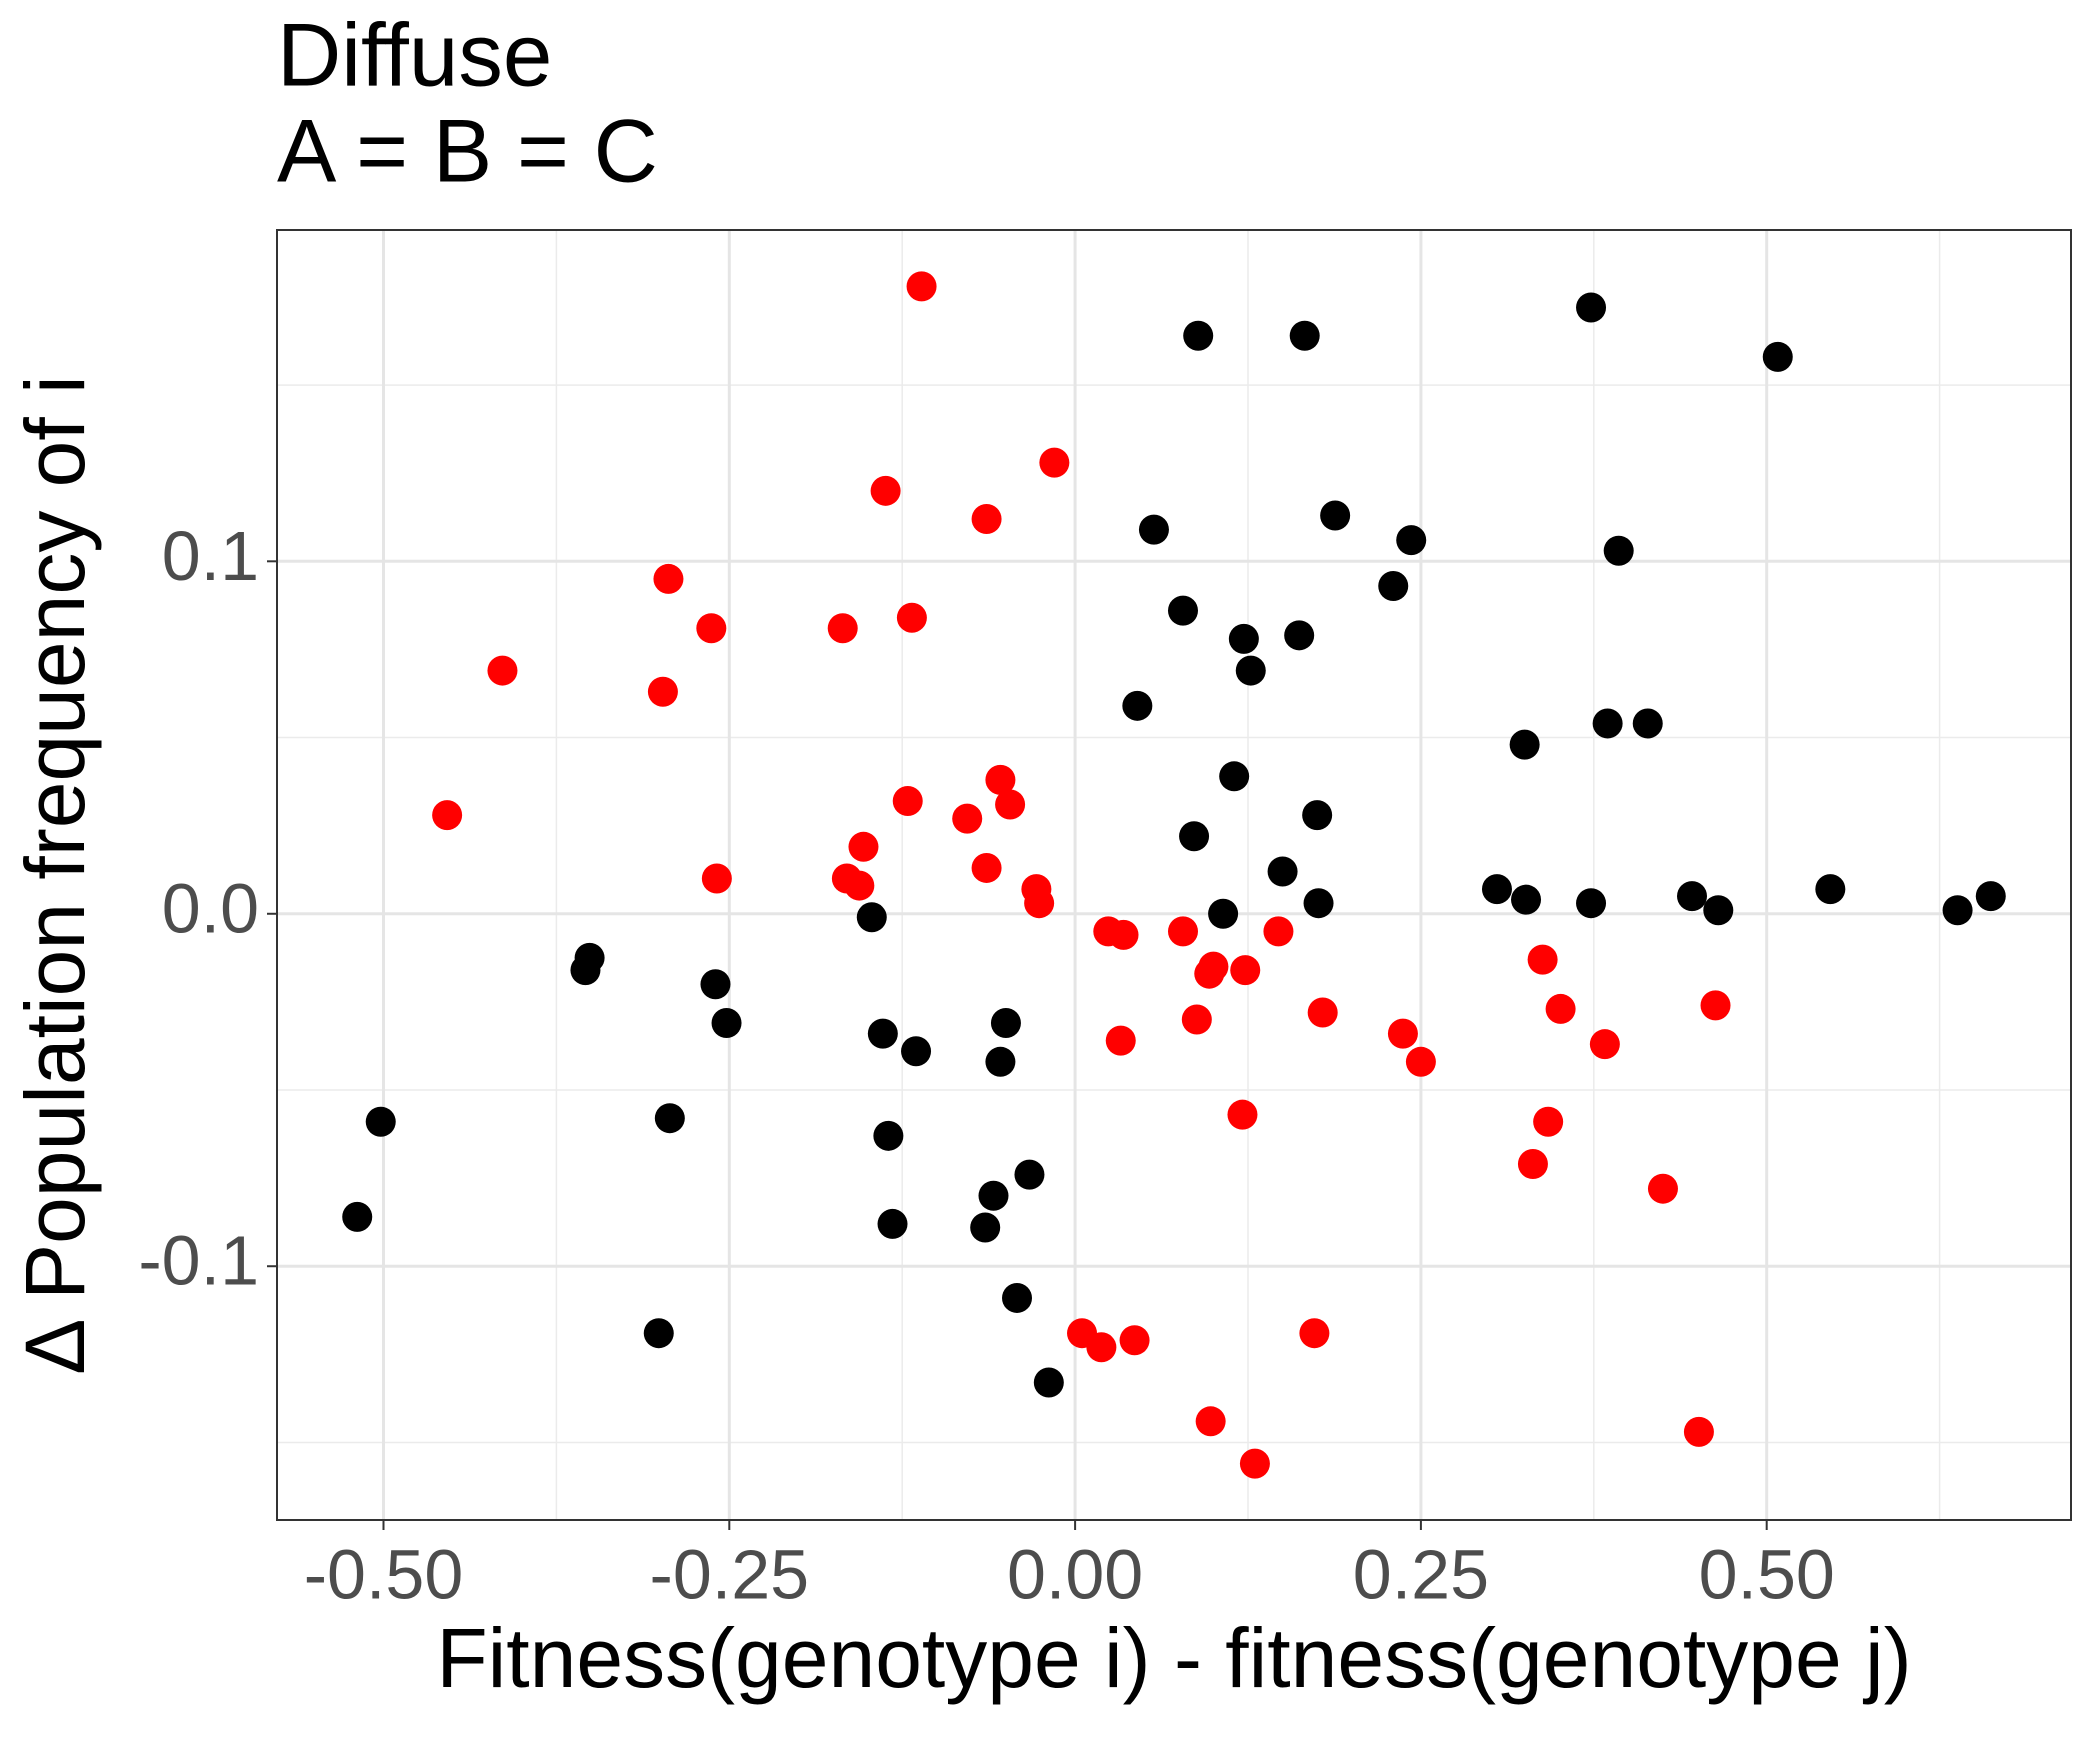 The image size is (2095, 1737). What do you see at coordinates (210, 556) in the screenshot?
I see `y-tick-label: 0.1` at bounding box center [210, 556].